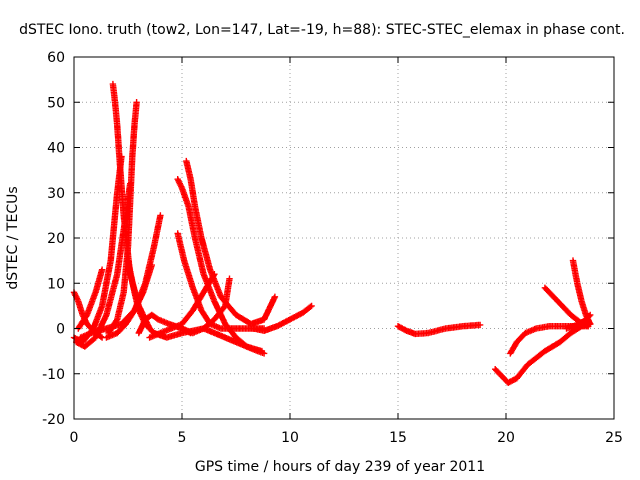 This screenshot has width=640, height=480. I want to click on x-tick-label: 0, so click(74, 438).